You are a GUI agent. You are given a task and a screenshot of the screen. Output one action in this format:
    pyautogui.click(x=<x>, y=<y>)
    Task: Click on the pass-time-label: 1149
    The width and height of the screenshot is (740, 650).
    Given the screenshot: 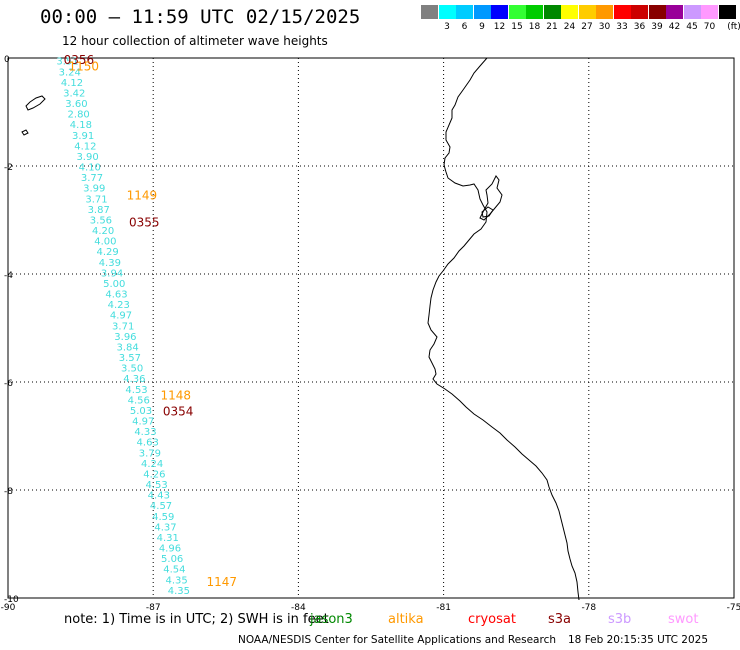 What is the action you would take?
    pyautogui.click(x=142, y=196)
    